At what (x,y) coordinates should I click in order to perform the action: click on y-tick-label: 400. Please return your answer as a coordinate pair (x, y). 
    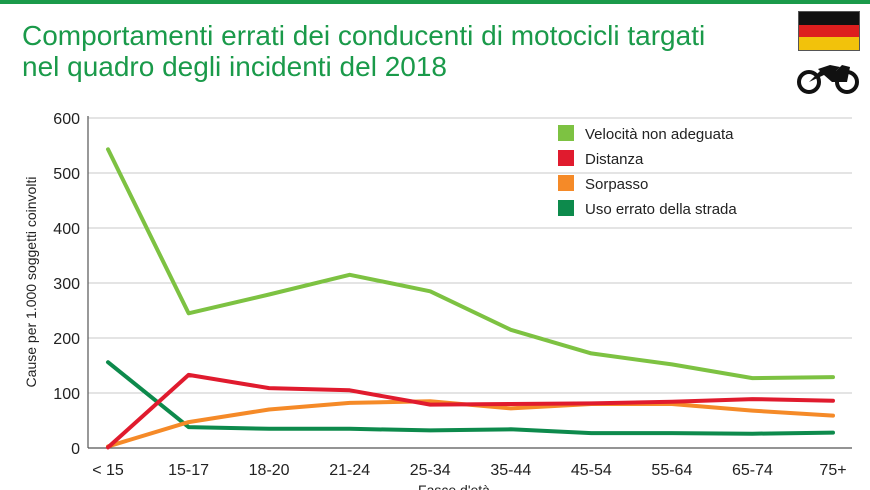
    Looking at the image, I should click on (66, 229).